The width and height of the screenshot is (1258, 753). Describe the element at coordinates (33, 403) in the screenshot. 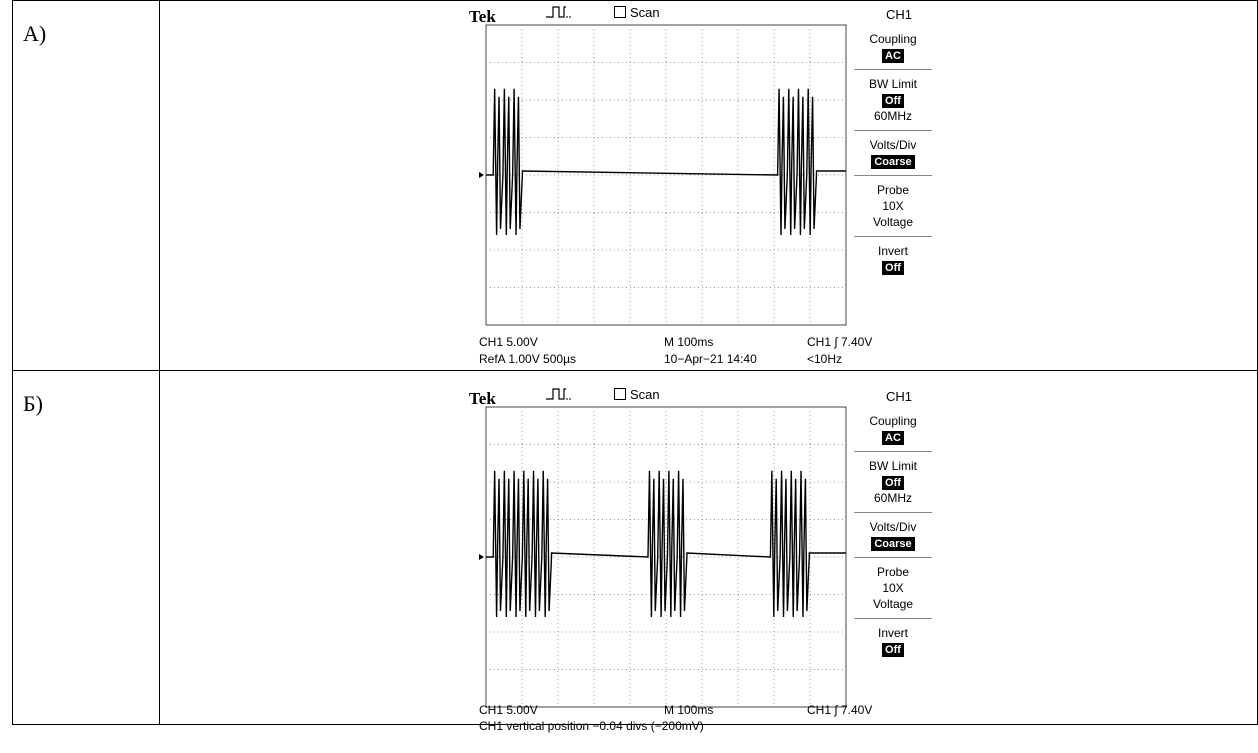

I see `row-label: Б)` at that location.